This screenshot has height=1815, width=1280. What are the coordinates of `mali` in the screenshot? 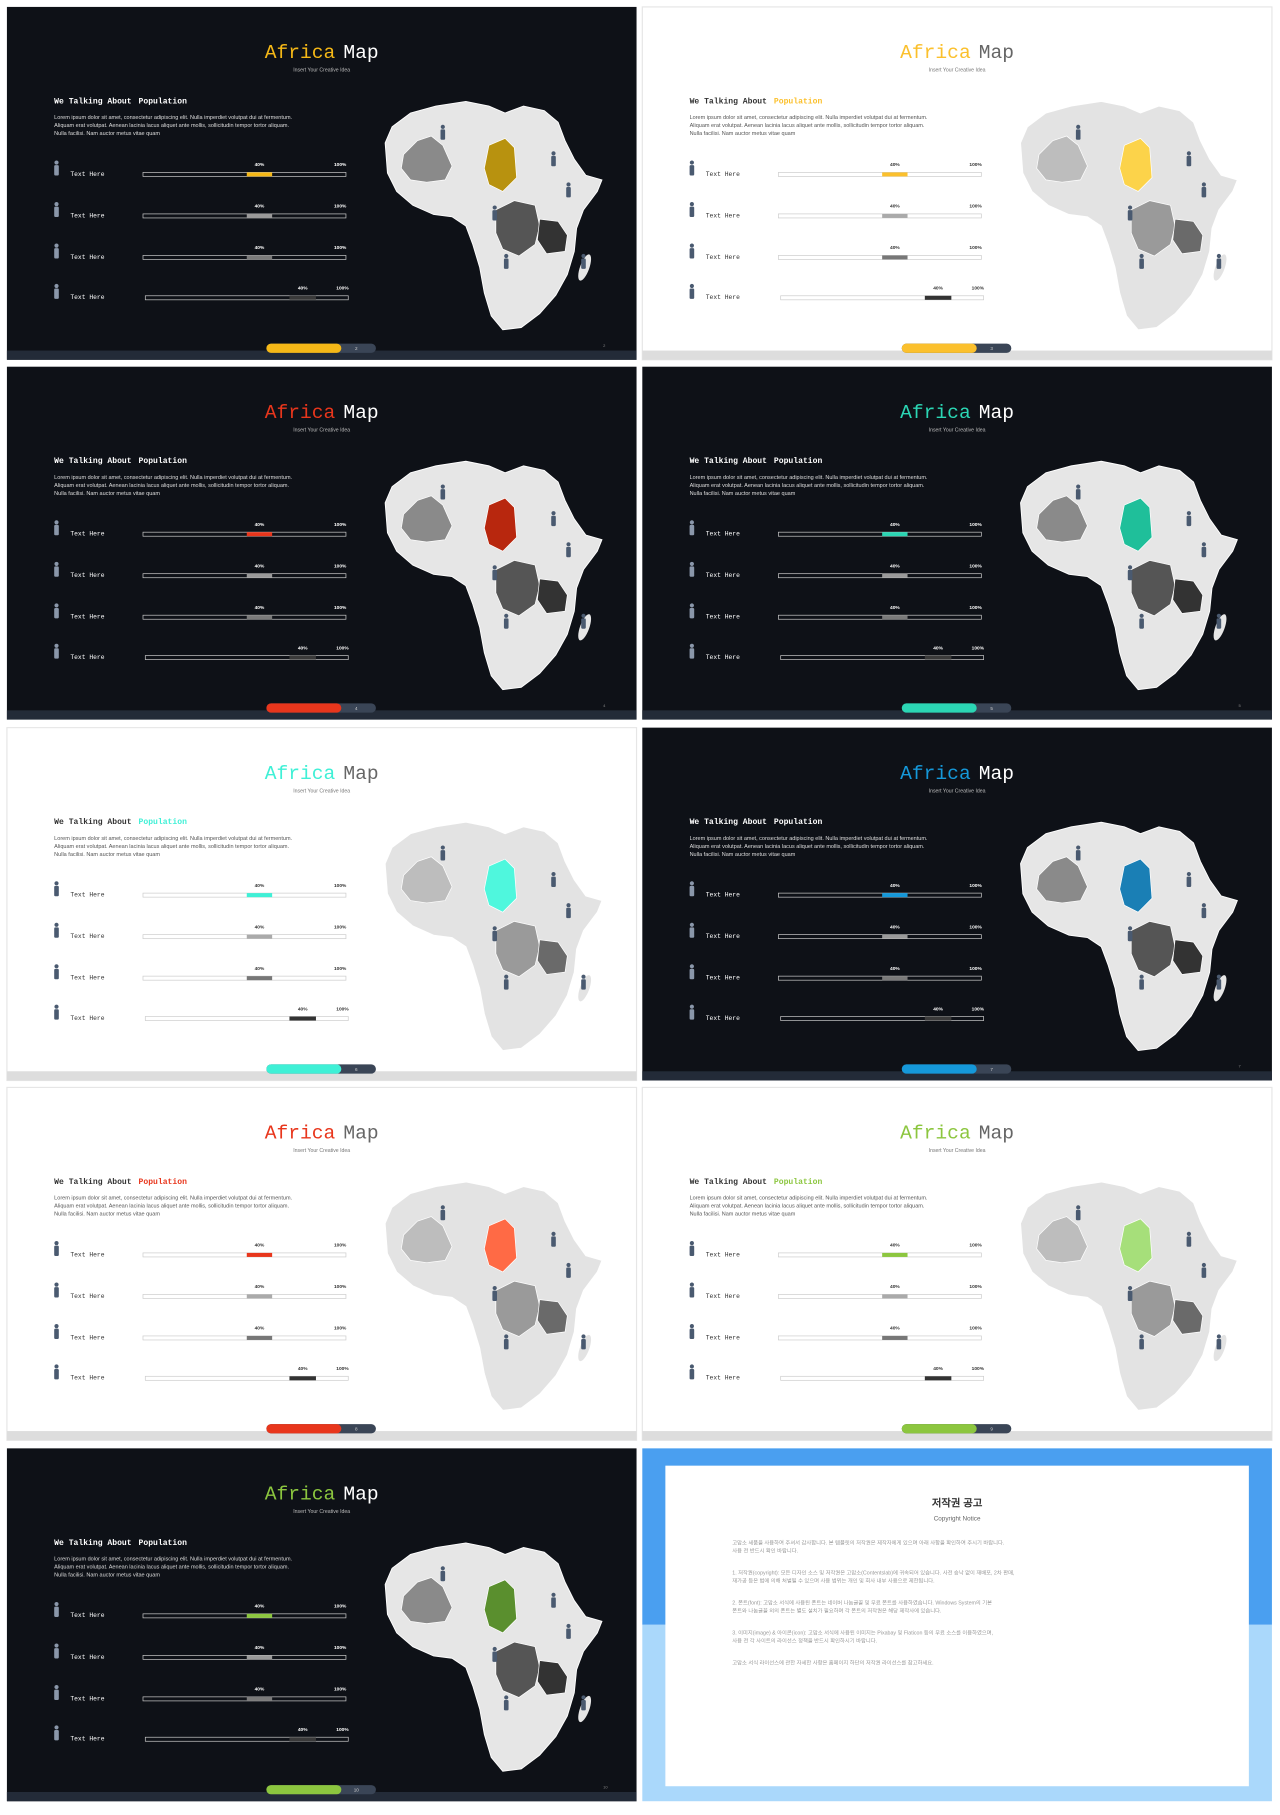 It's located at (426, 1240).